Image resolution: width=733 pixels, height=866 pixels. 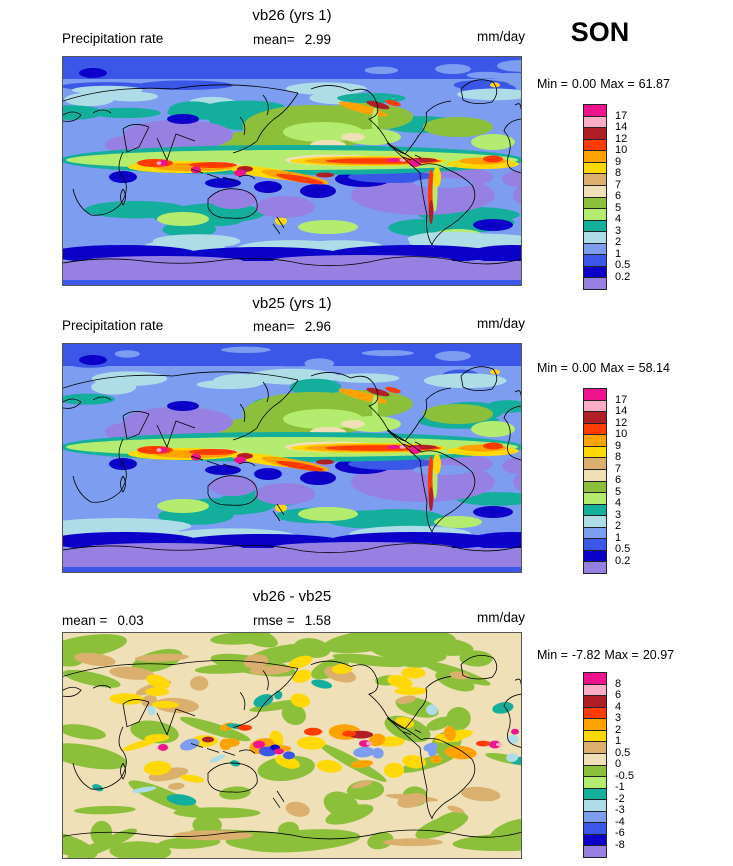 I want to click on panel1-title: vb26 (yrs 1), so click(x=292, y=15).